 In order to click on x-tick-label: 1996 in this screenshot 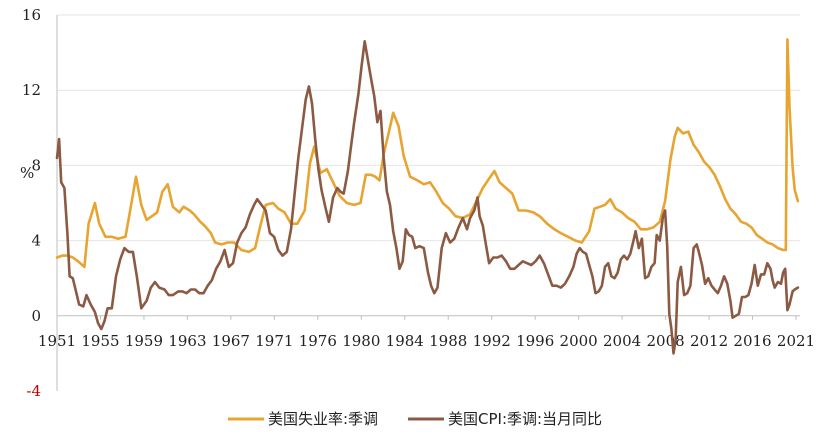, I will do `click(535, 341)`.